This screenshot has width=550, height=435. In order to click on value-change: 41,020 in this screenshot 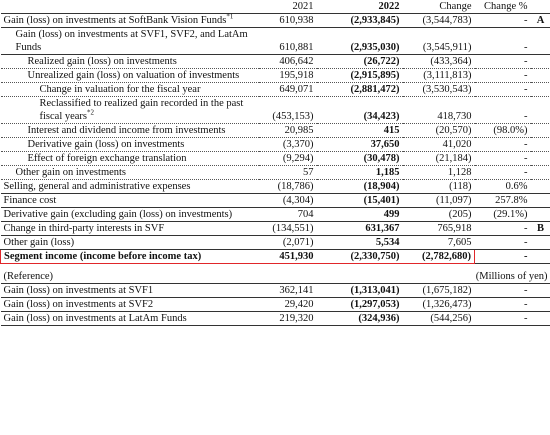, I will do `click(438, 144)`.